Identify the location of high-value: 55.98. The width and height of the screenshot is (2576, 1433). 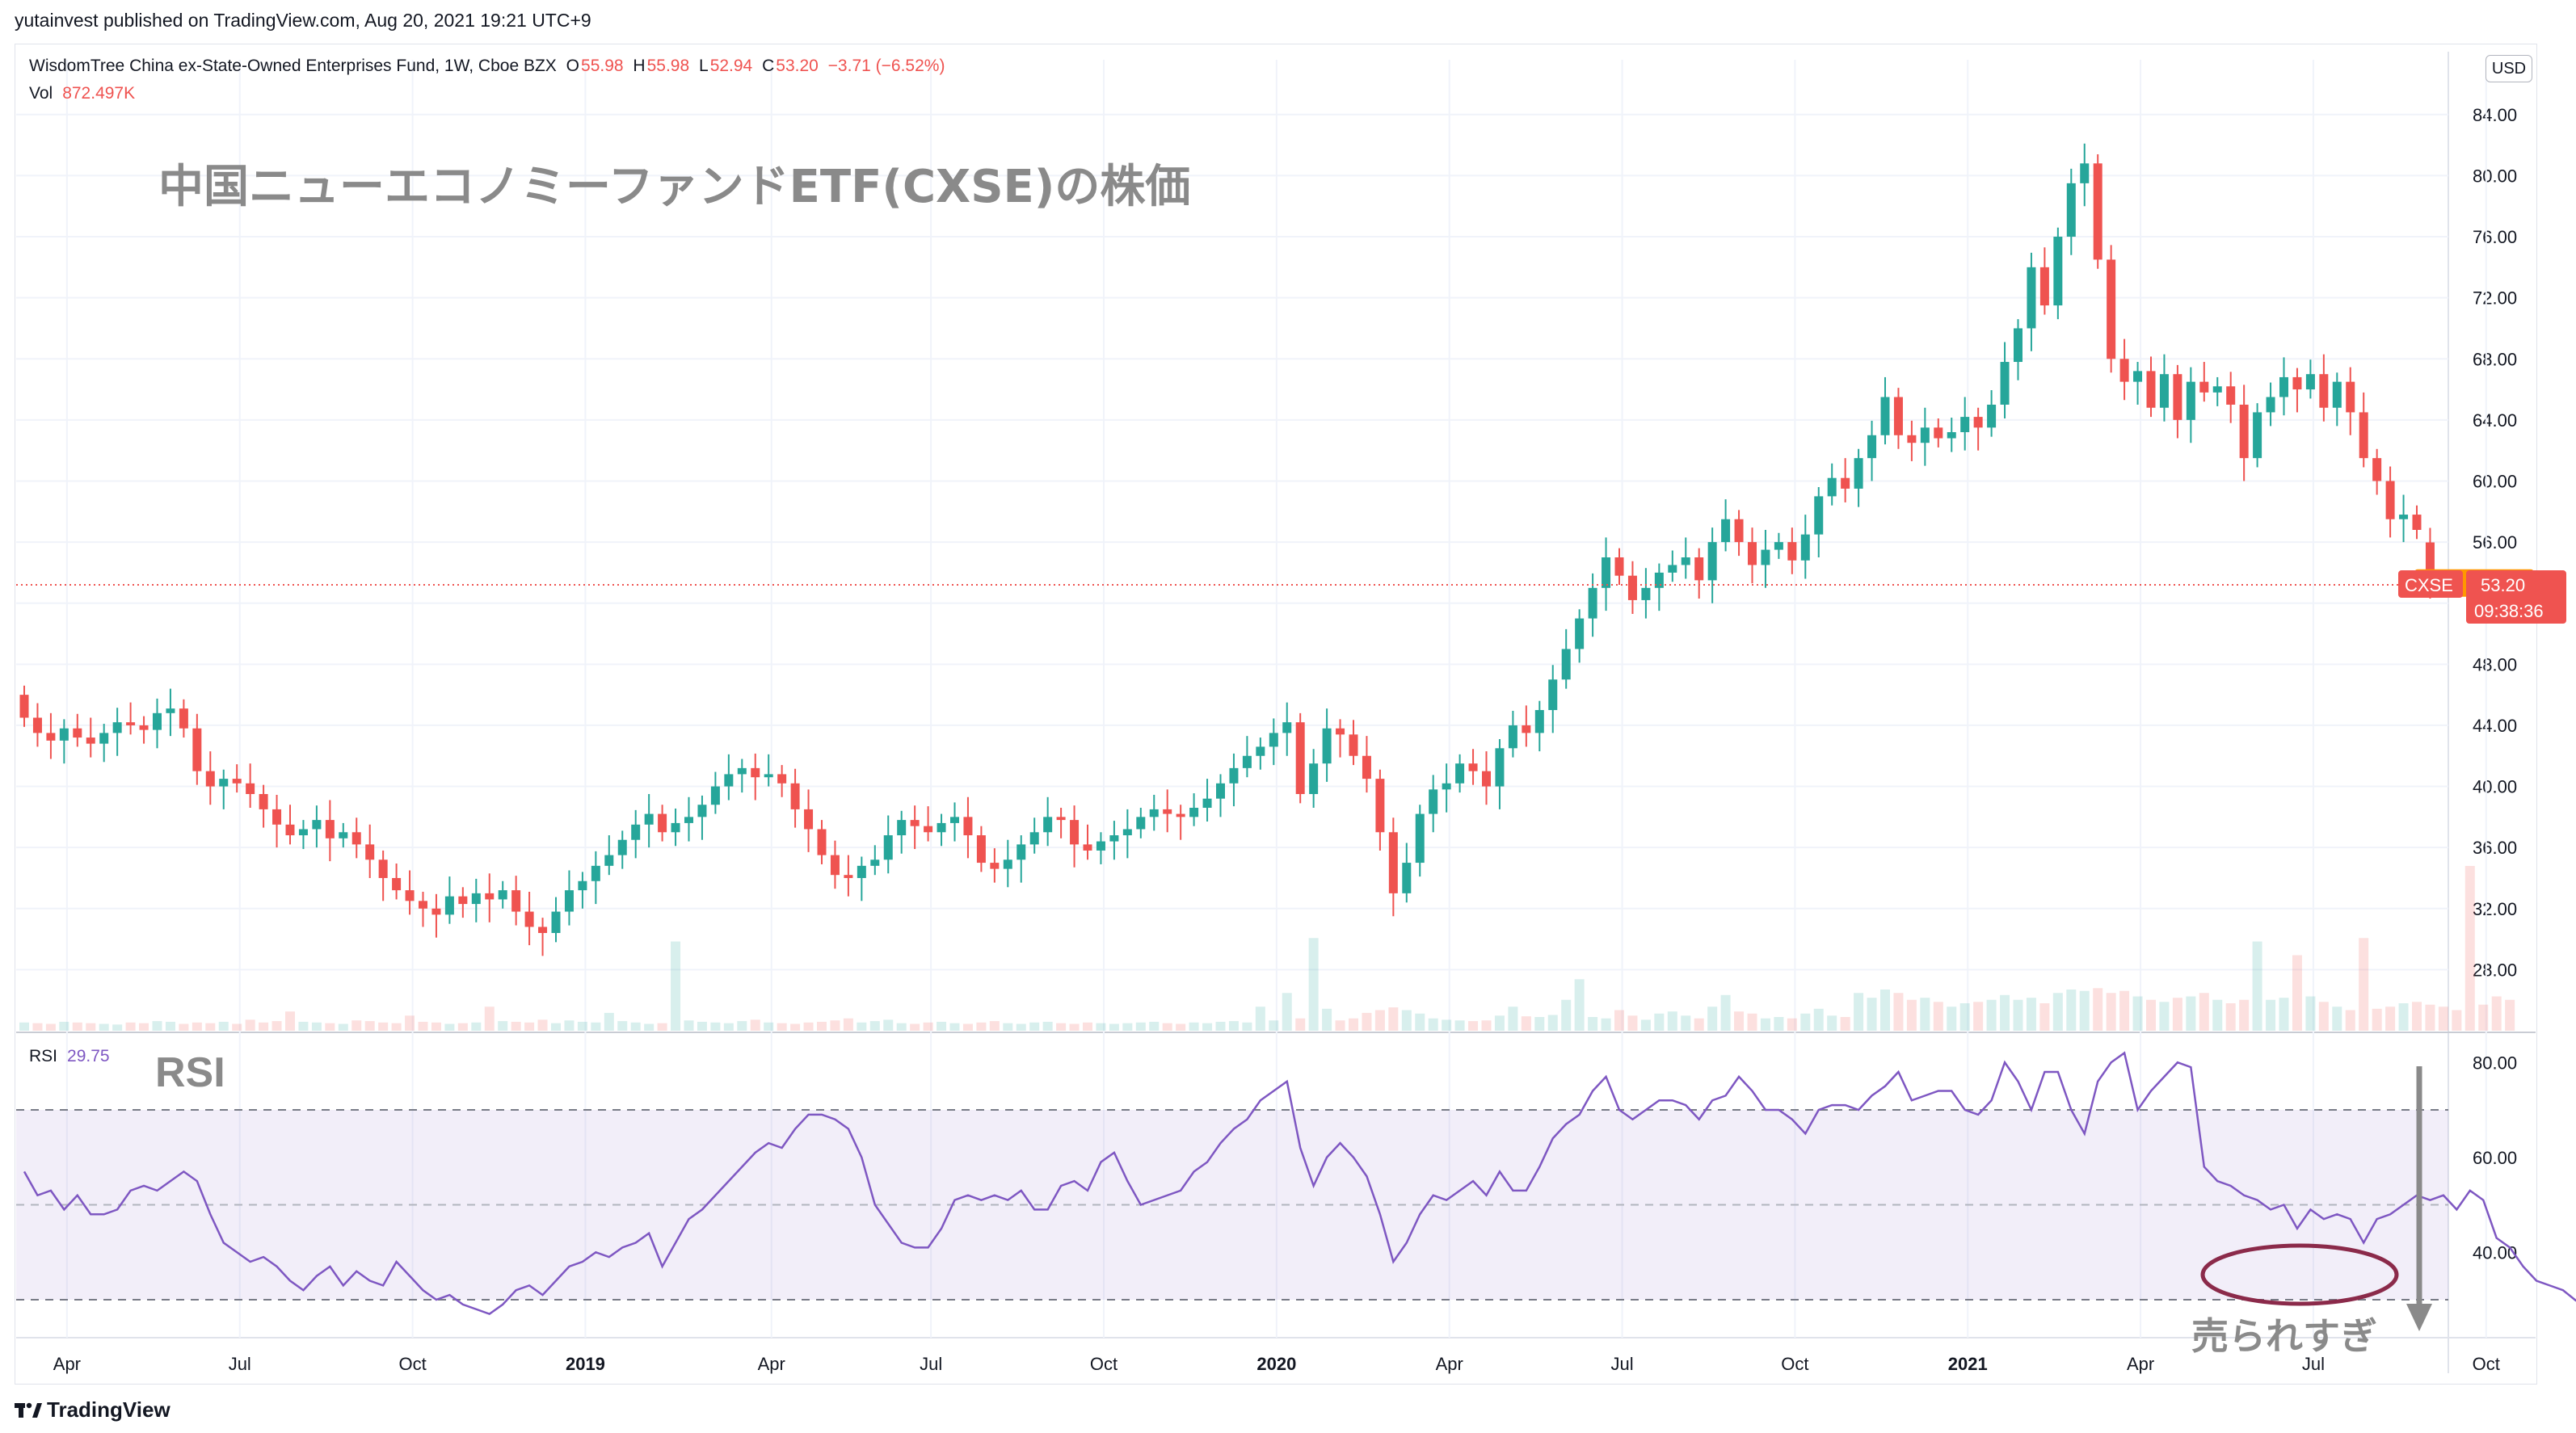
(668, 66).